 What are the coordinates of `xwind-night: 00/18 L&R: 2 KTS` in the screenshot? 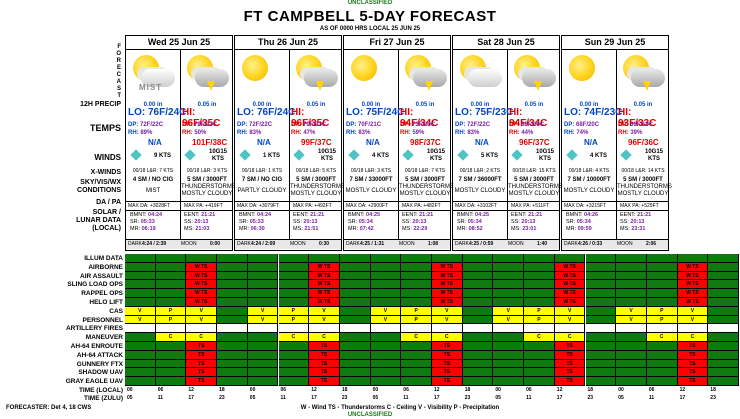 It's located at (480, 171).